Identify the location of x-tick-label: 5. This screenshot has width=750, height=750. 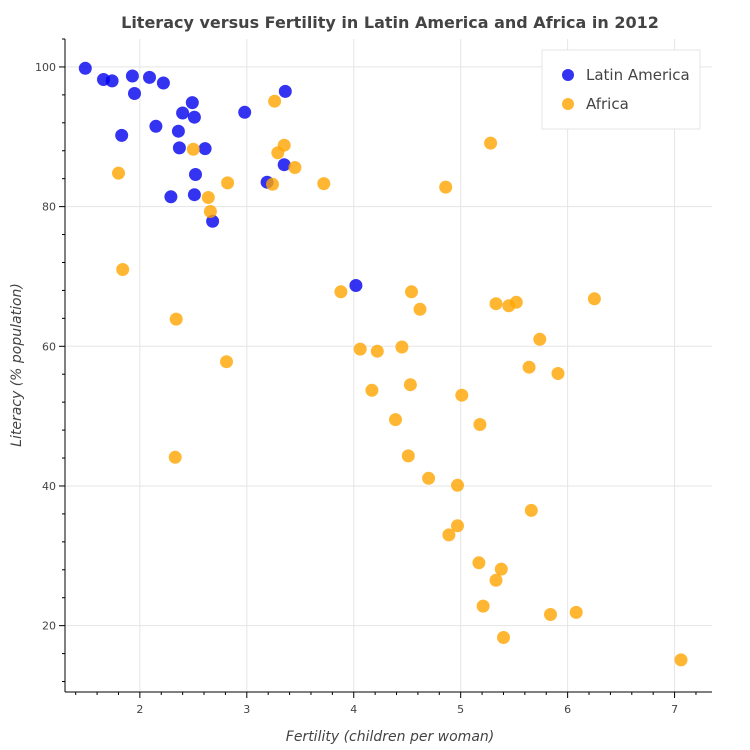
(460, 709).